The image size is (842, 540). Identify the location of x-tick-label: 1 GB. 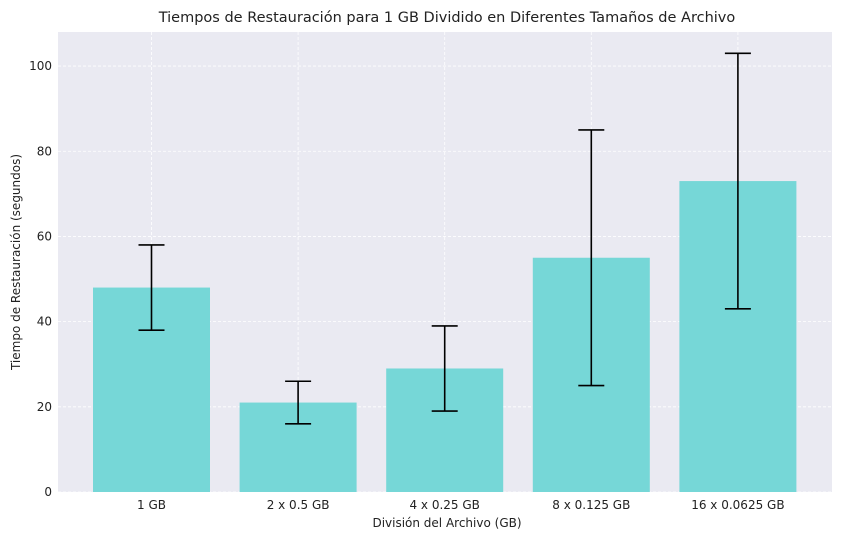
(151, 505).